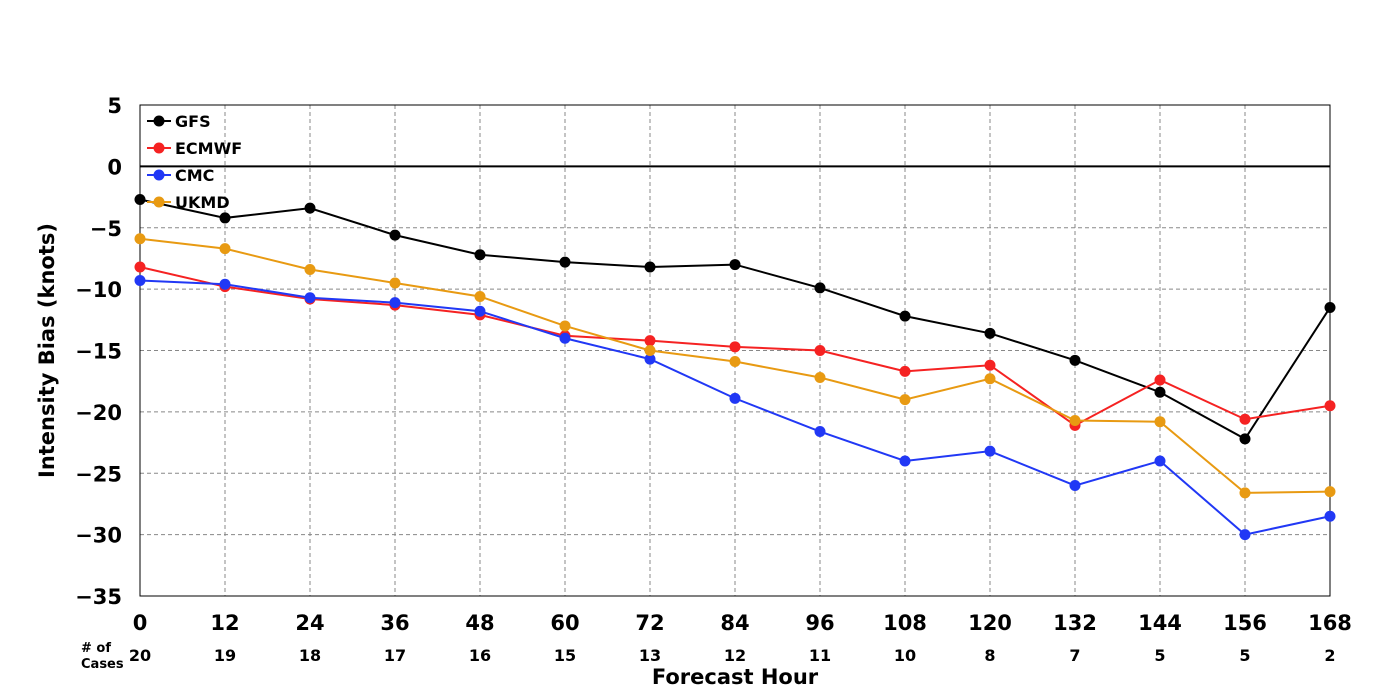 The width and height of the screenshot is (1400, 700). What do you see at coordinates (98, 597) in the screenshot?
I see `y-tick-label: −35` at bounding box center [98, 597].